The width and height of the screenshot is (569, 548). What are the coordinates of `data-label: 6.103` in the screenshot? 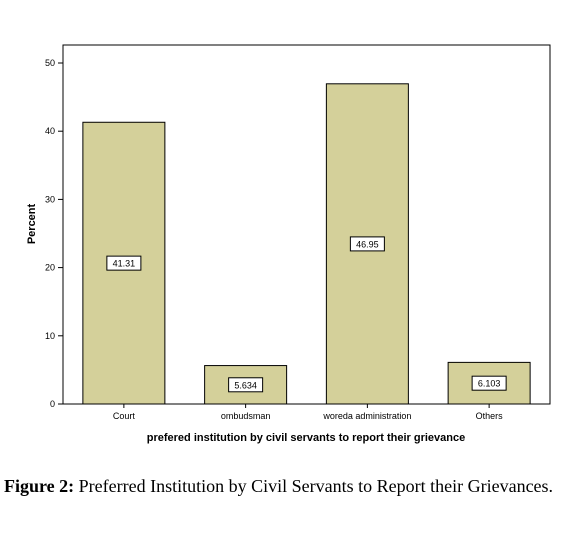 It's located at (489, 384).